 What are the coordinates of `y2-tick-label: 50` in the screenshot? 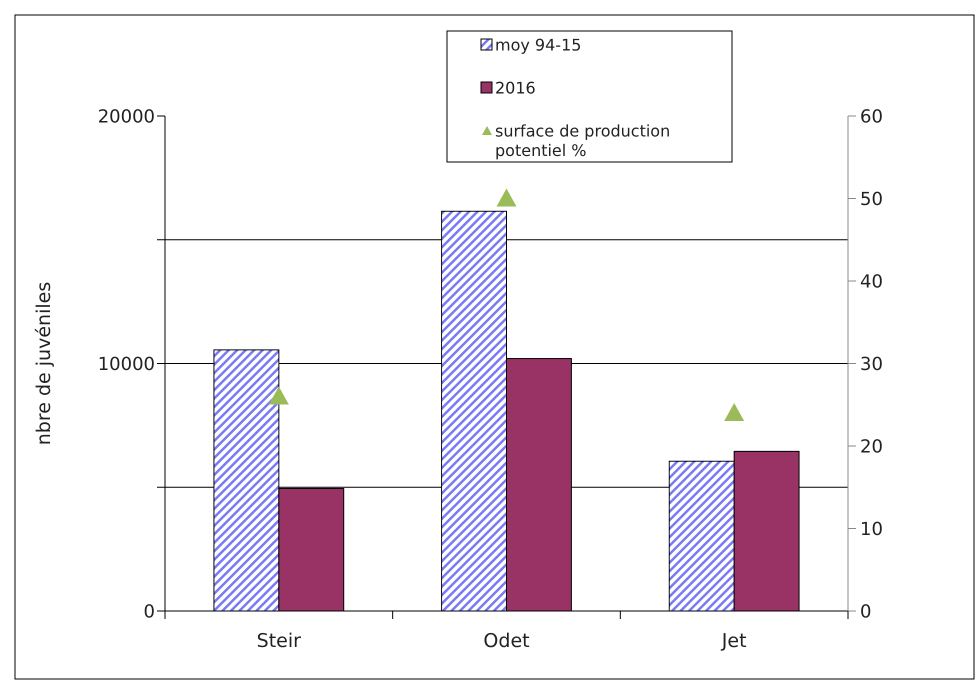 It's located at (871, 199).